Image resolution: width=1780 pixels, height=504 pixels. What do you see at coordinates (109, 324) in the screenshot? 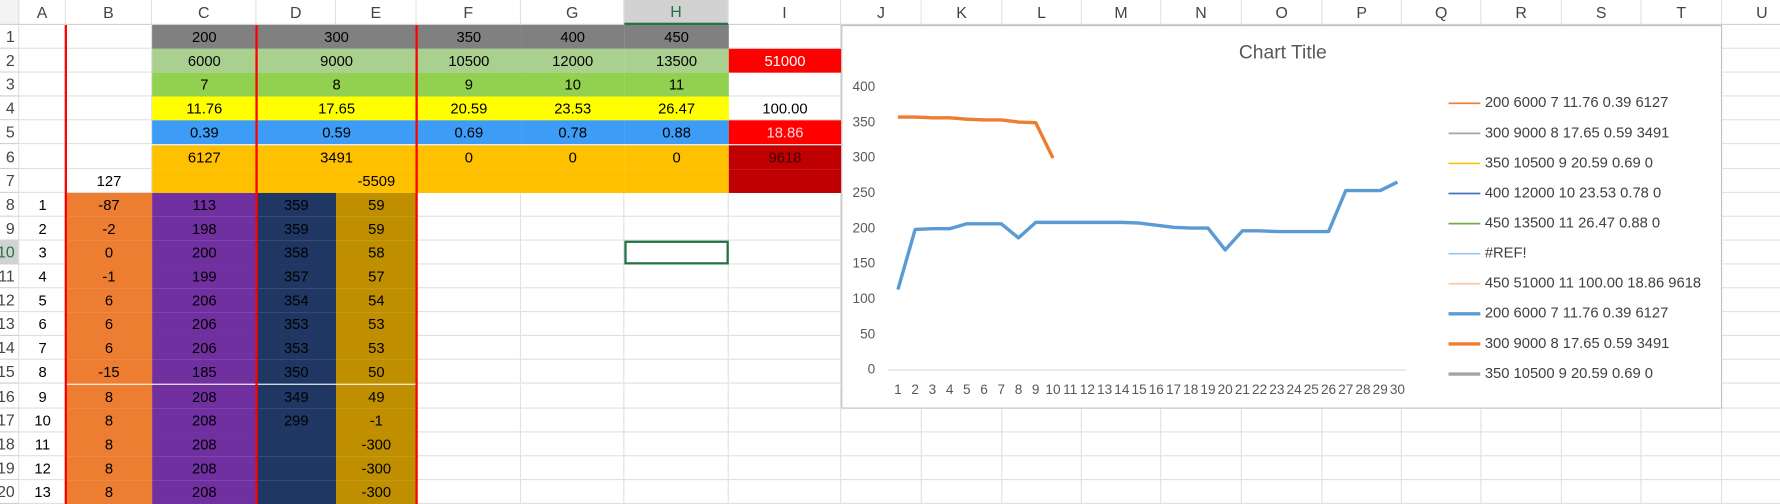
I see `cell: 6` at bounding box center [109, 324].